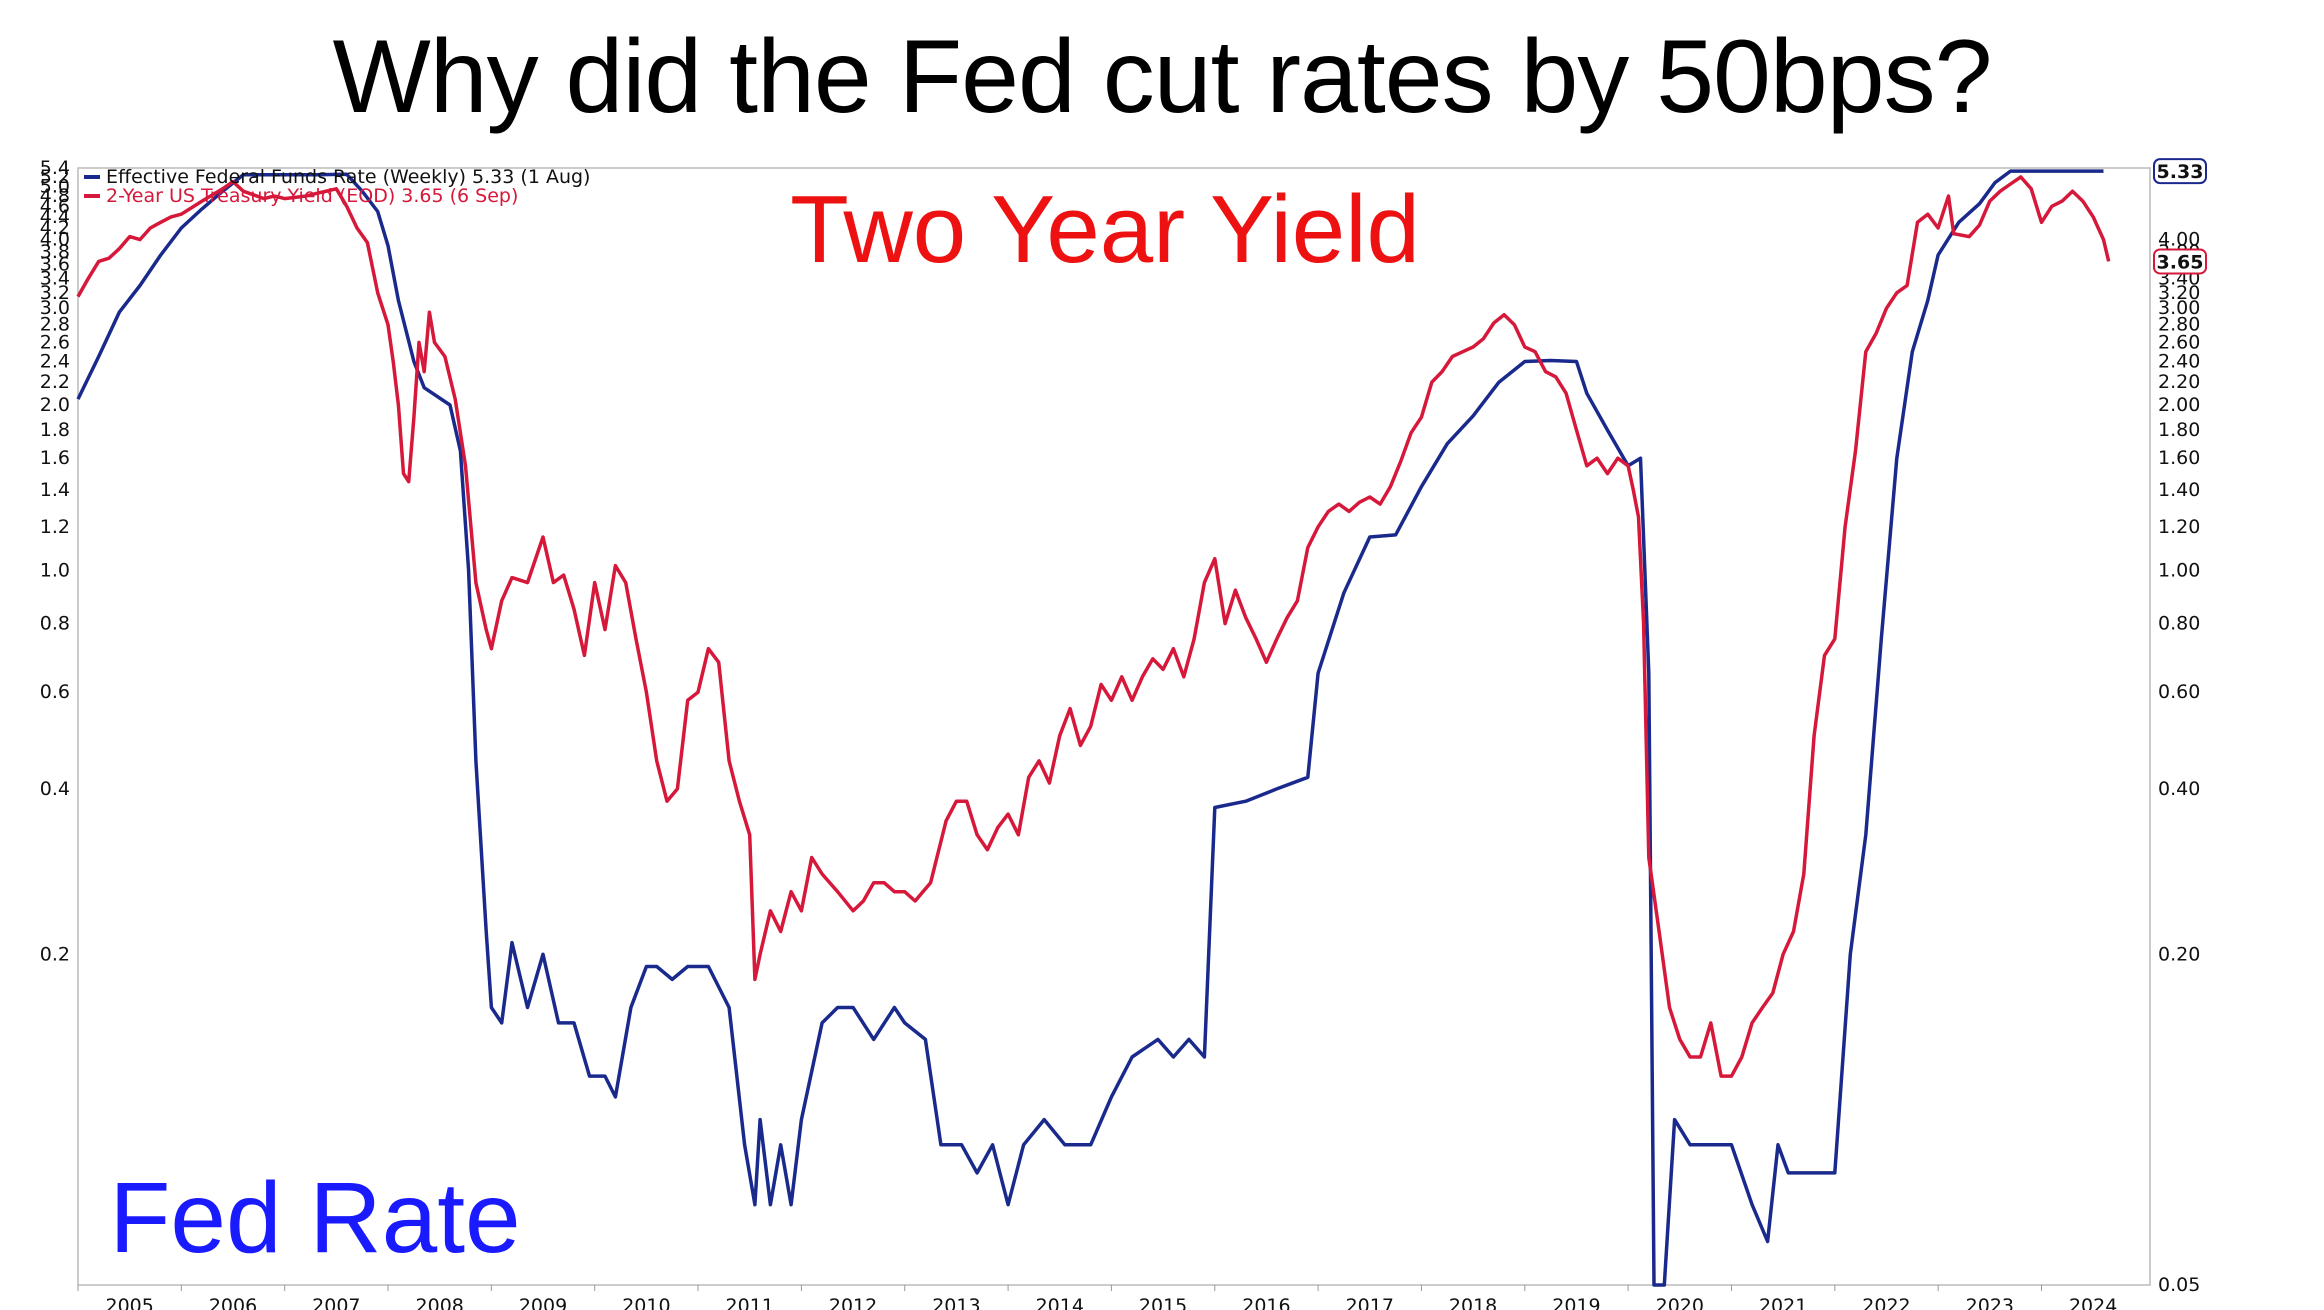 The height and width of the screenshot is (1310, 2324). I want to click on right-tick-label: 0.80, so click(2179, 624).